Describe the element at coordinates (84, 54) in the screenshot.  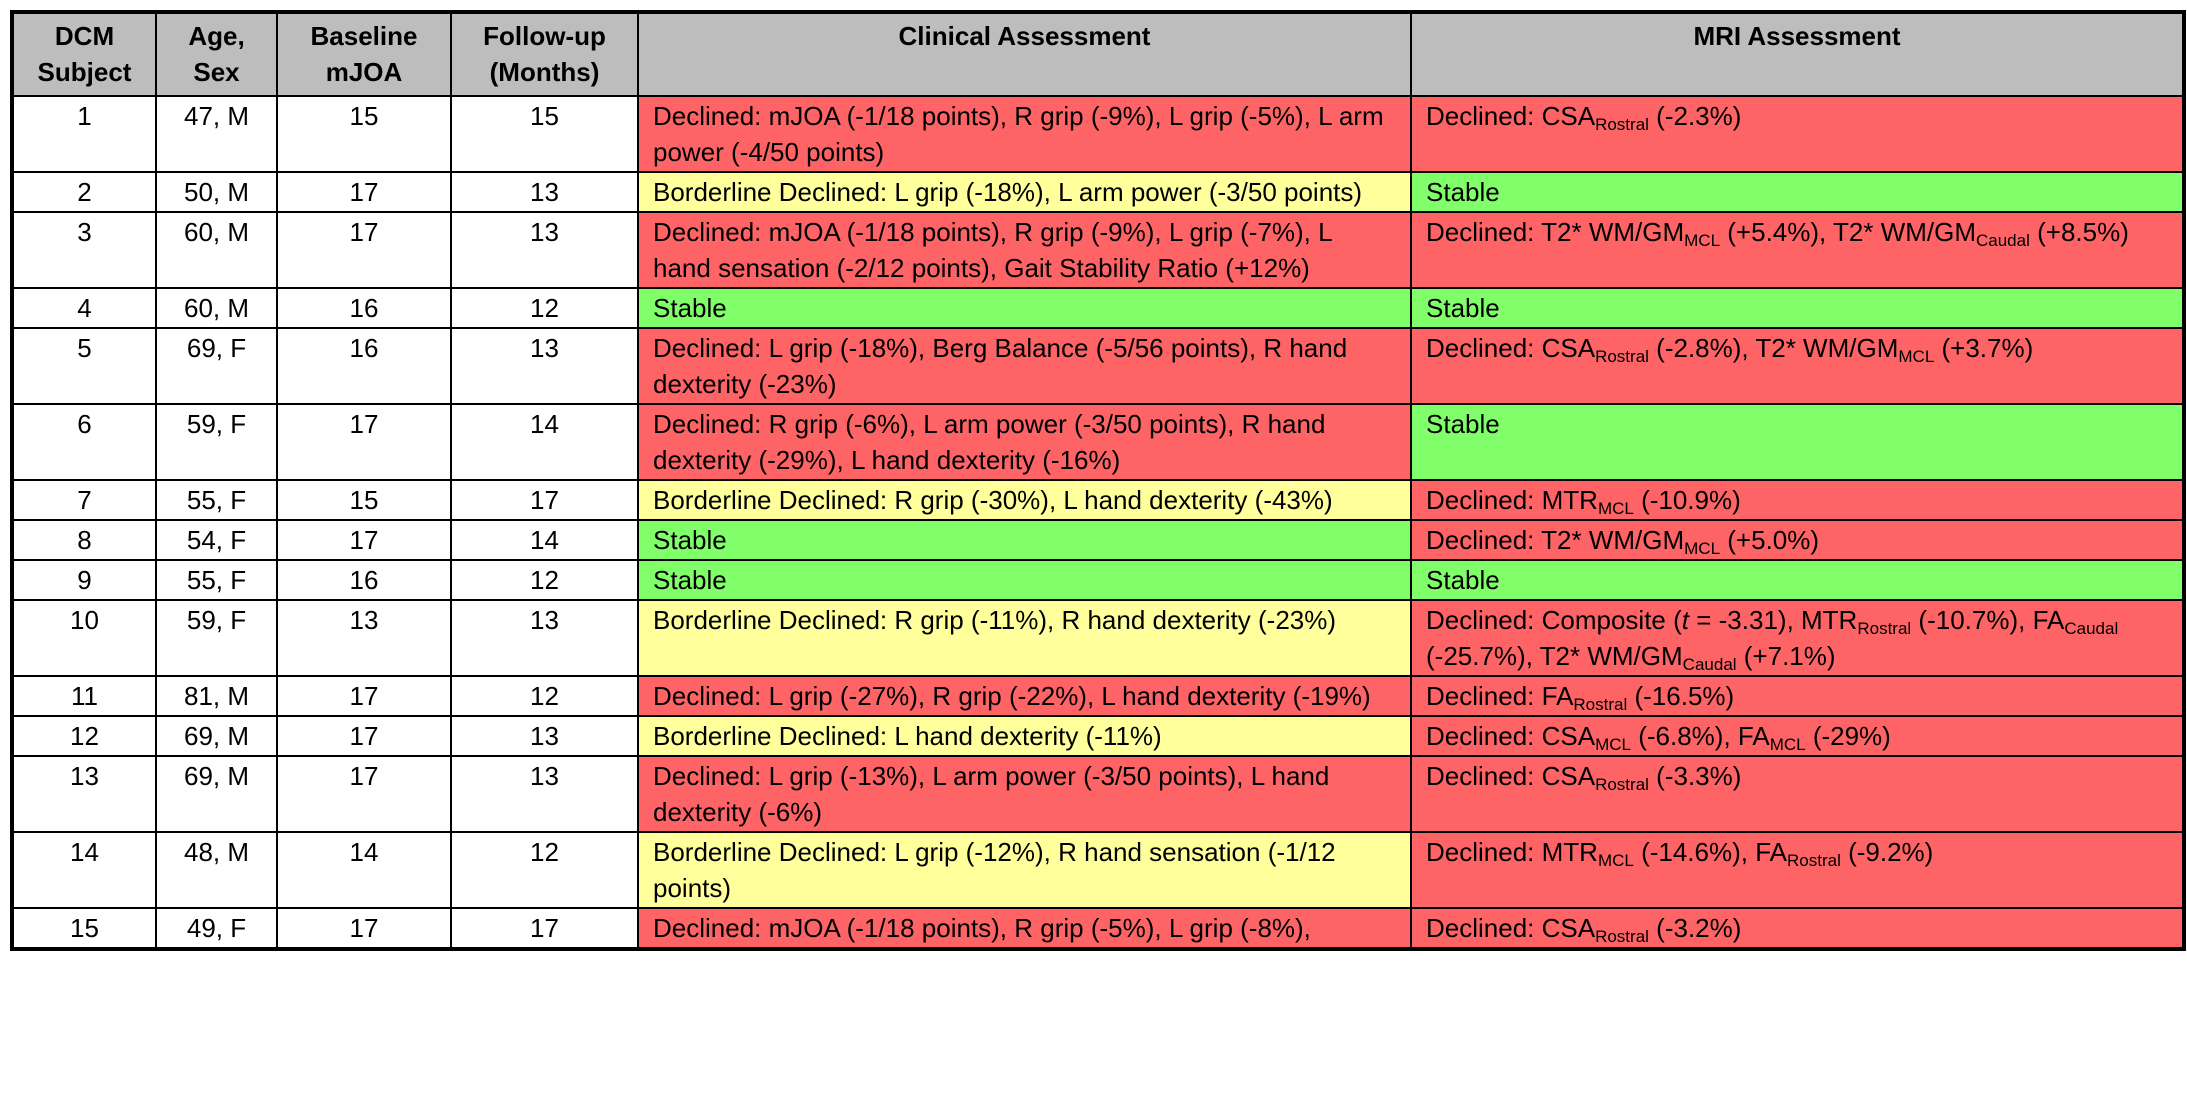
I see `header-cell: DCM Subject` at that location.